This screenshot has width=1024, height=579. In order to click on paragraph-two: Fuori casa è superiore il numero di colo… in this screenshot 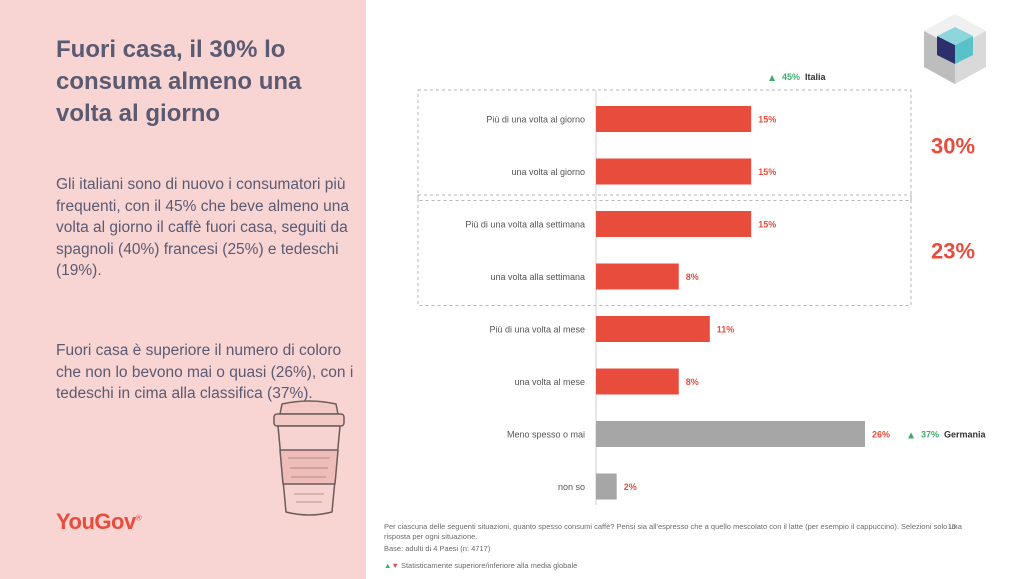, I will do `click(205, 372)`.